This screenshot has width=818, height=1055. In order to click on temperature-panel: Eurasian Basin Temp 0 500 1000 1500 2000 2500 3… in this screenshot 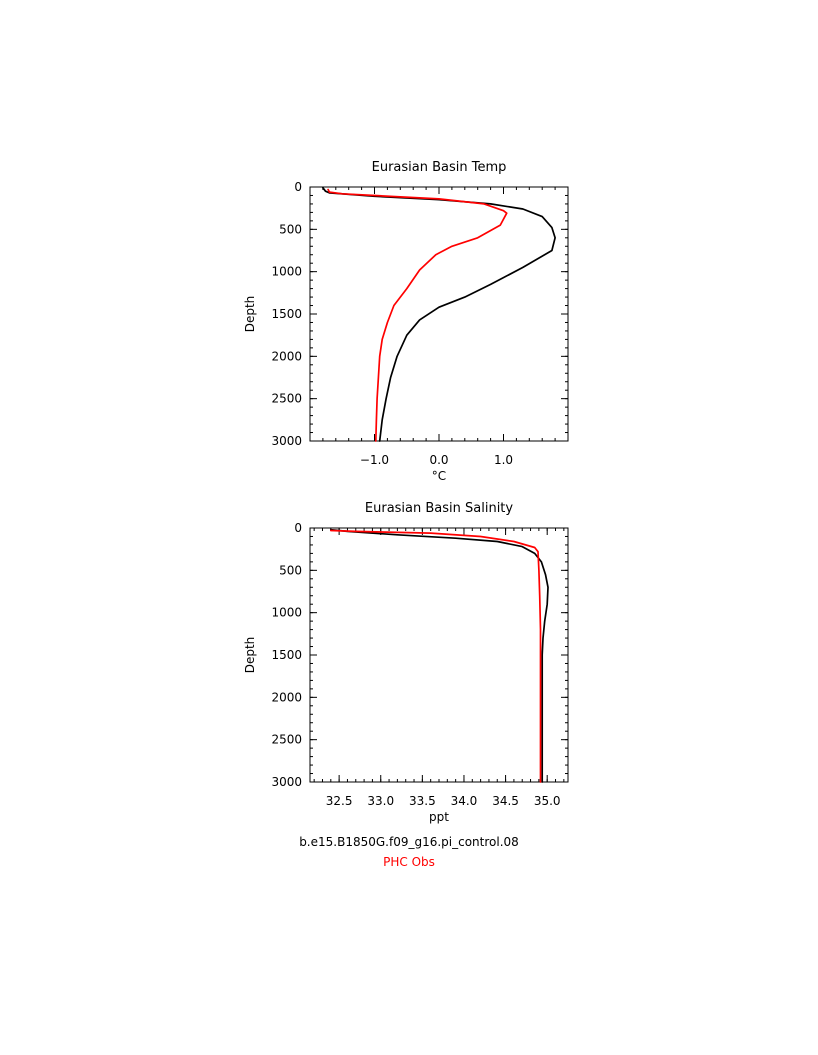, I will do `click(406, 321)`.